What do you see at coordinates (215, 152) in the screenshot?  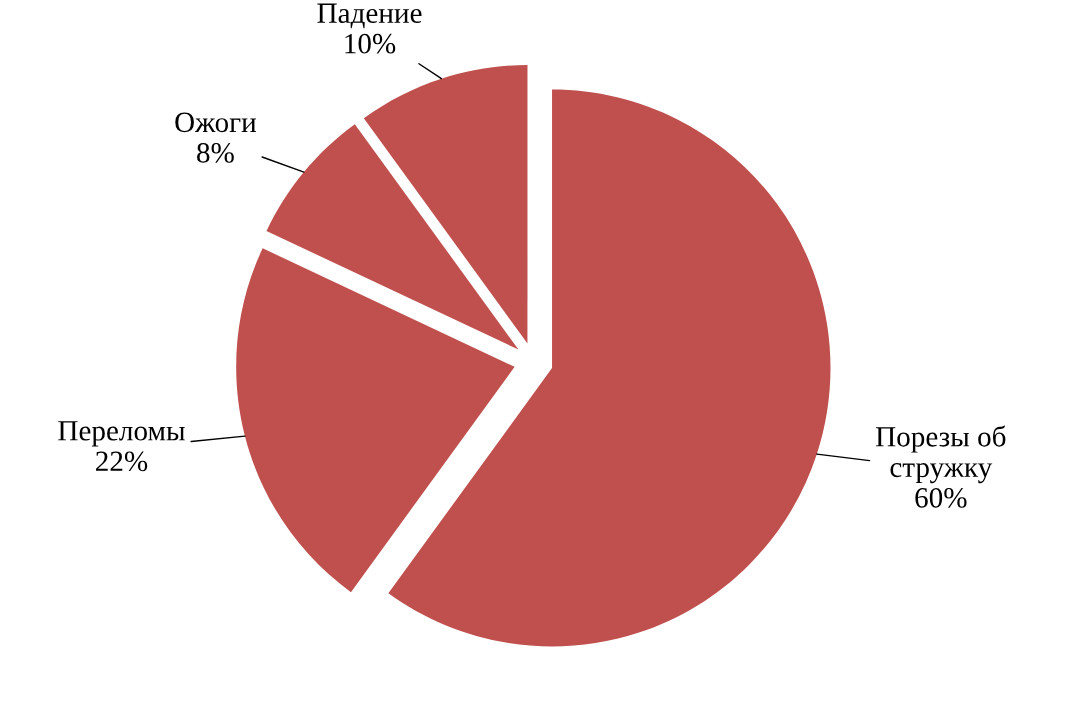 I see `data-label: 8%` at bounding box center [215, 152].